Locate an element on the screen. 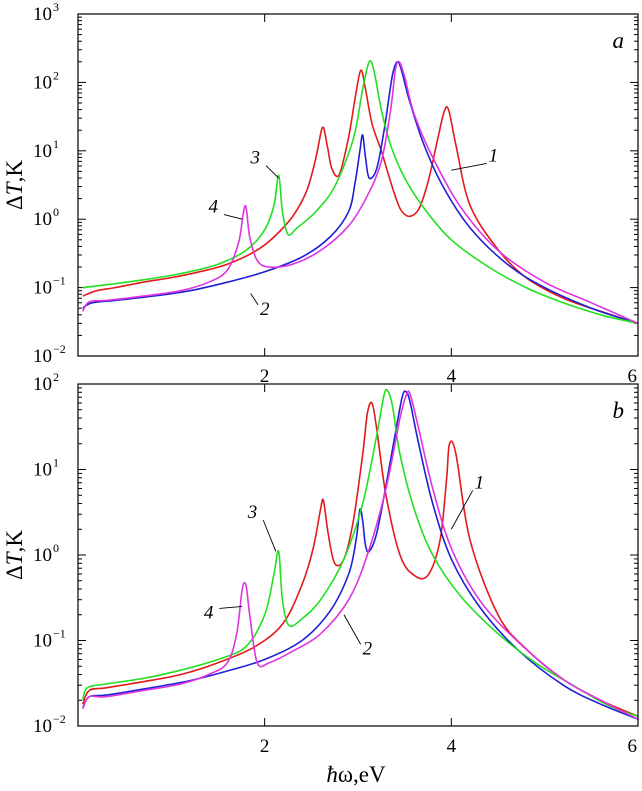  x-axis-title-rest: ω,eV is located at coordinates (362, 774).